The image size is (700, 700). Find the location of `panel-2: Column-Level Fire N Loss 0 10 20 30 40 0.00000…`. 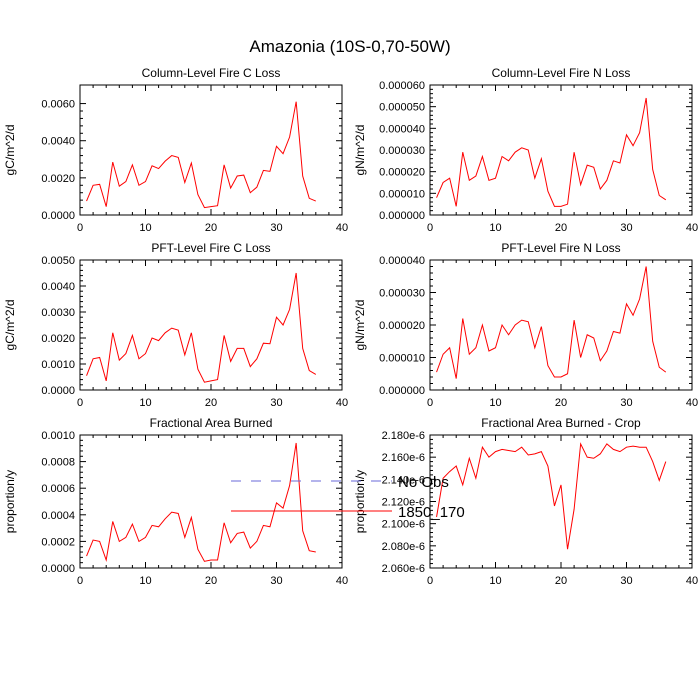

panel-2: Column-Level Fire N Loss 0 10 20 30 40 0.00000… is located at coordinates (525, 150).